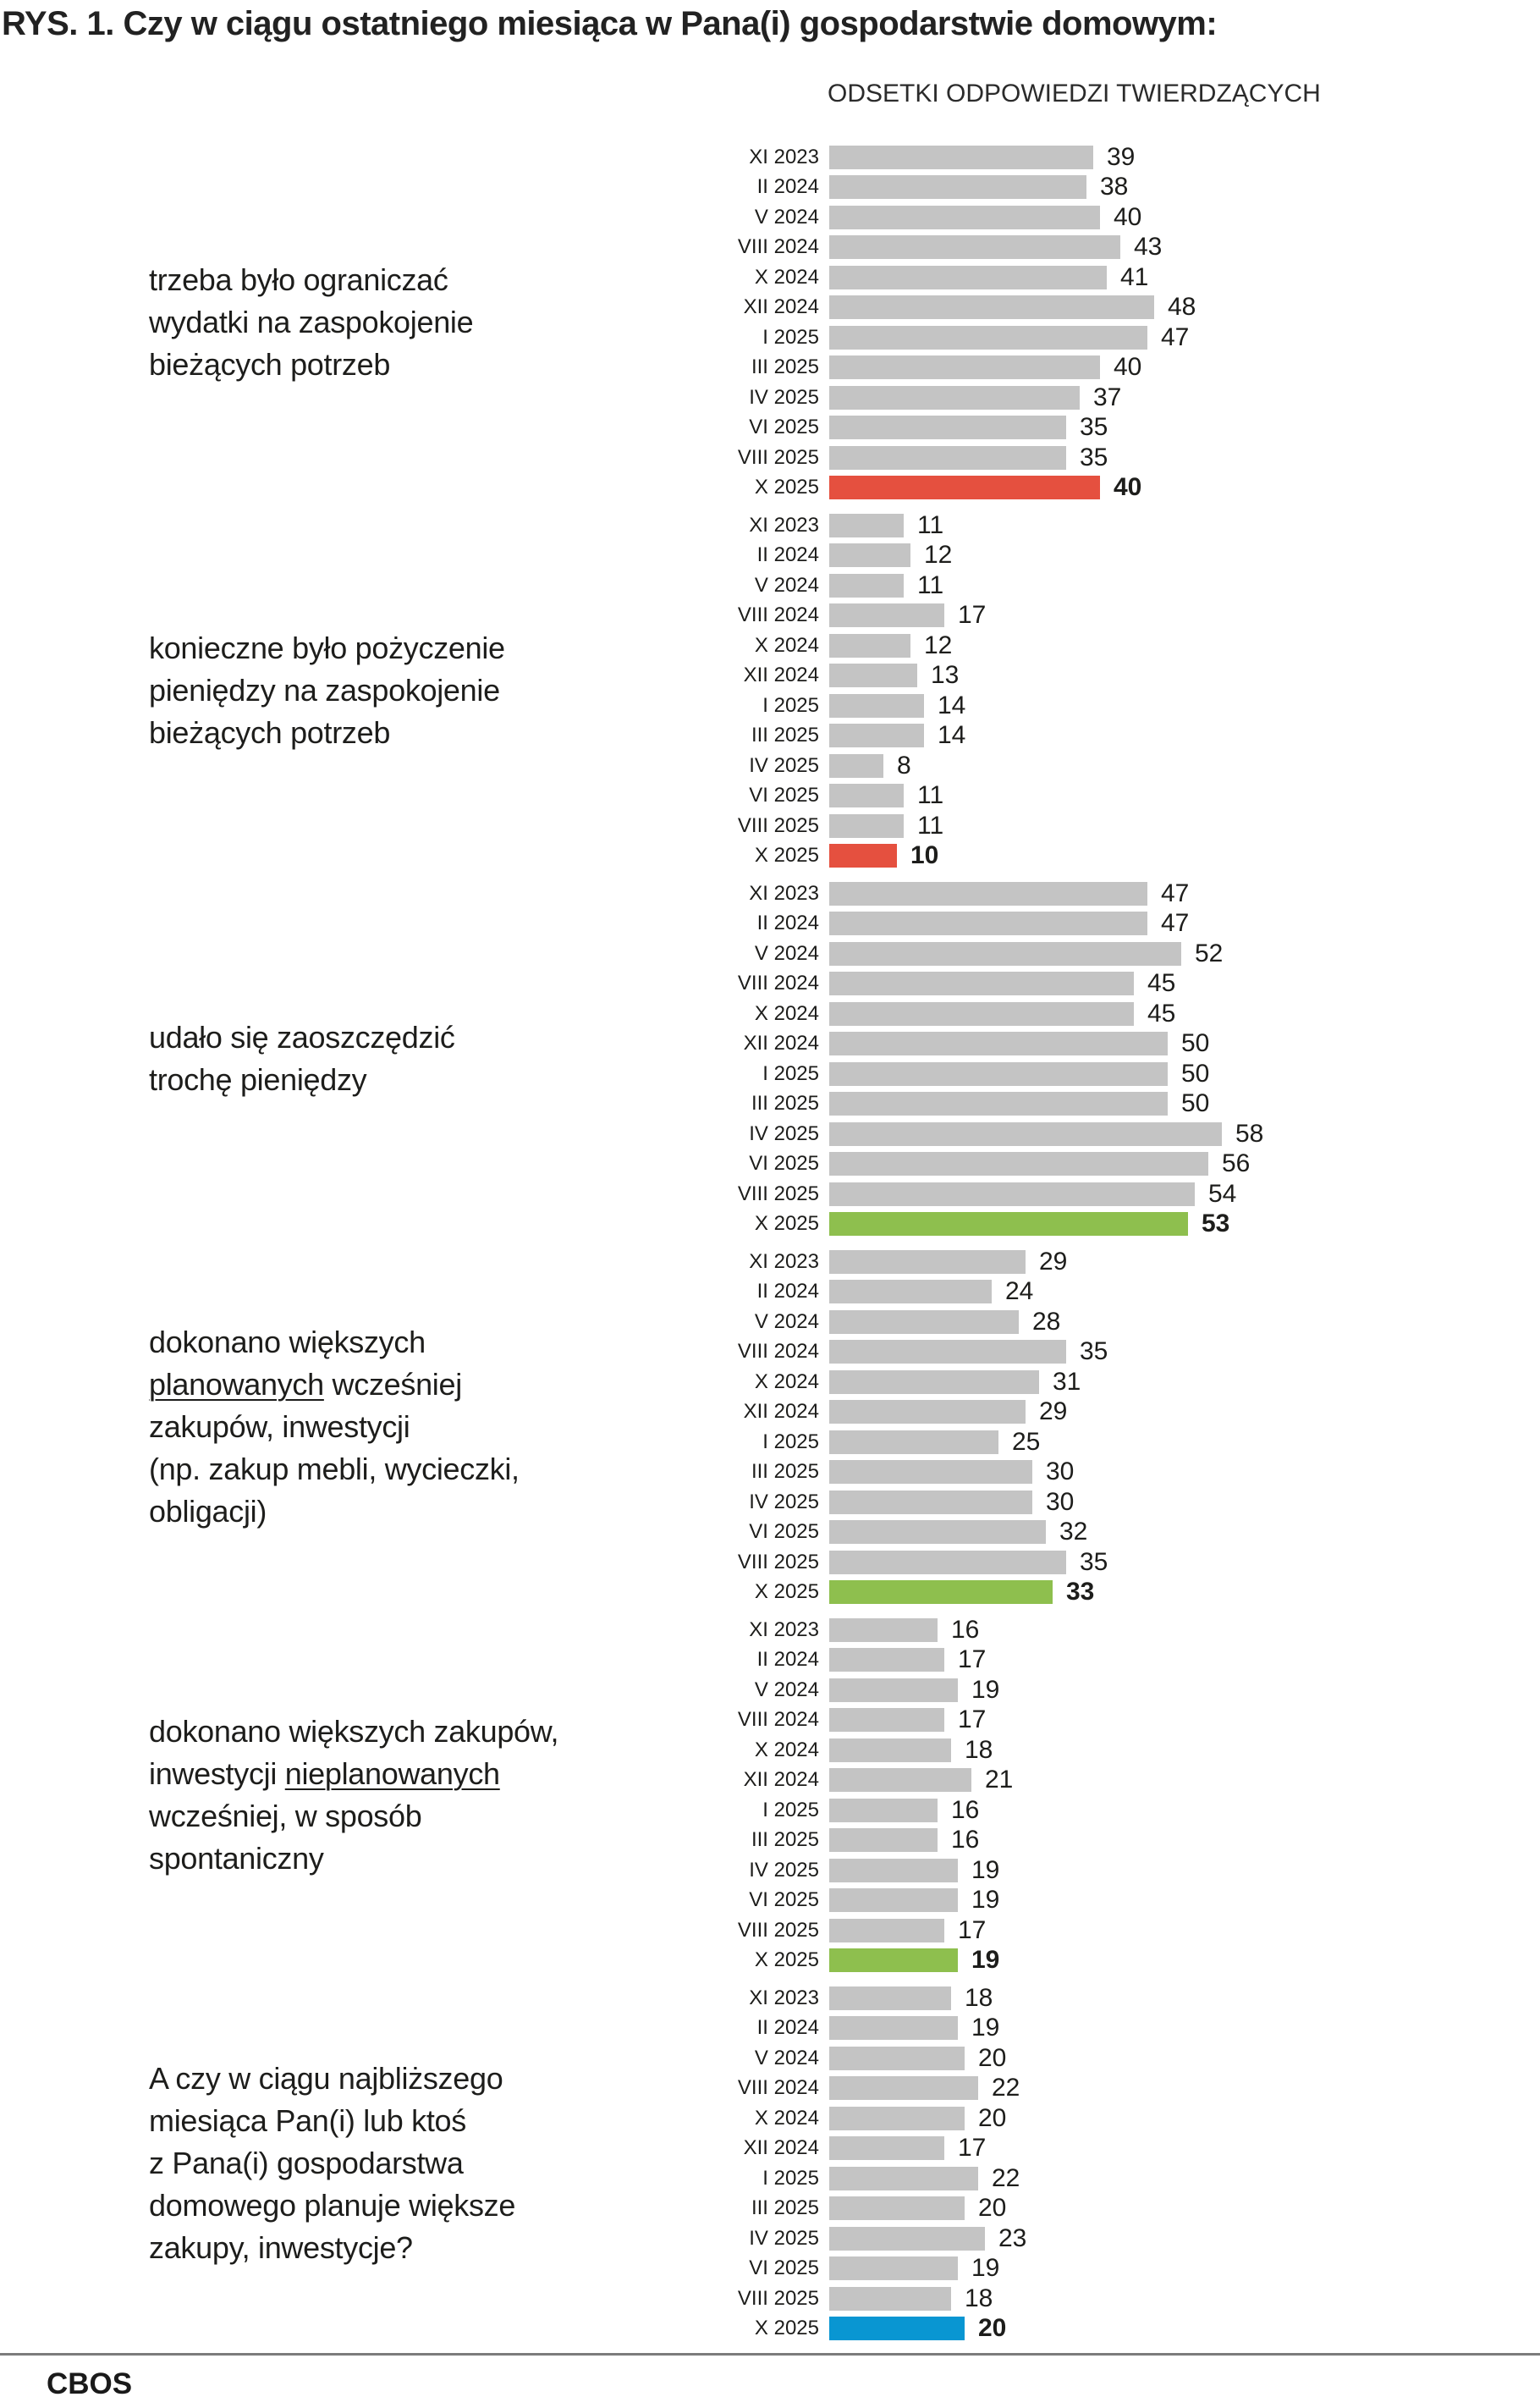 Image resolution: width=1540 pixels, height=2408 pixels. I want to click on bar-row: IV 2025 8, so click(1099, 766).